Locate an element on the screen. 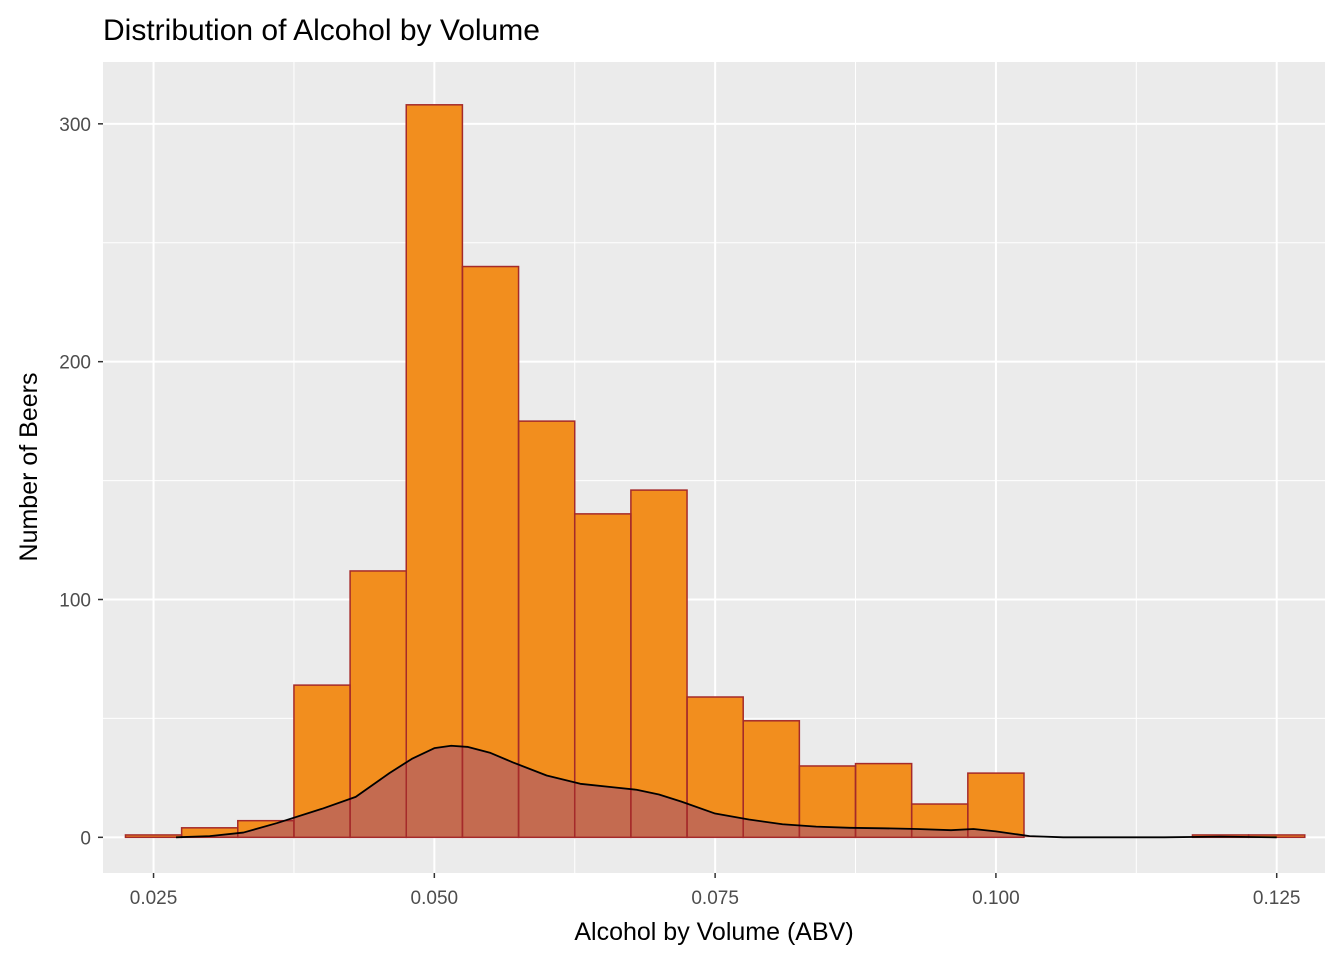  x-tick-label: 0.075 is located at coordinates (715, 898).